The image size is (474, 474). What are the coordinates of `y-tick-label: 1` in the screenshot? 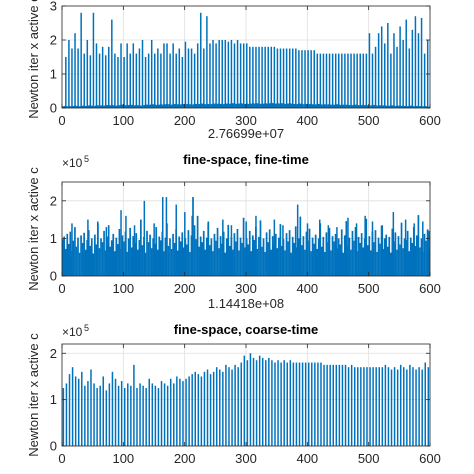 It's located at (53, 399).